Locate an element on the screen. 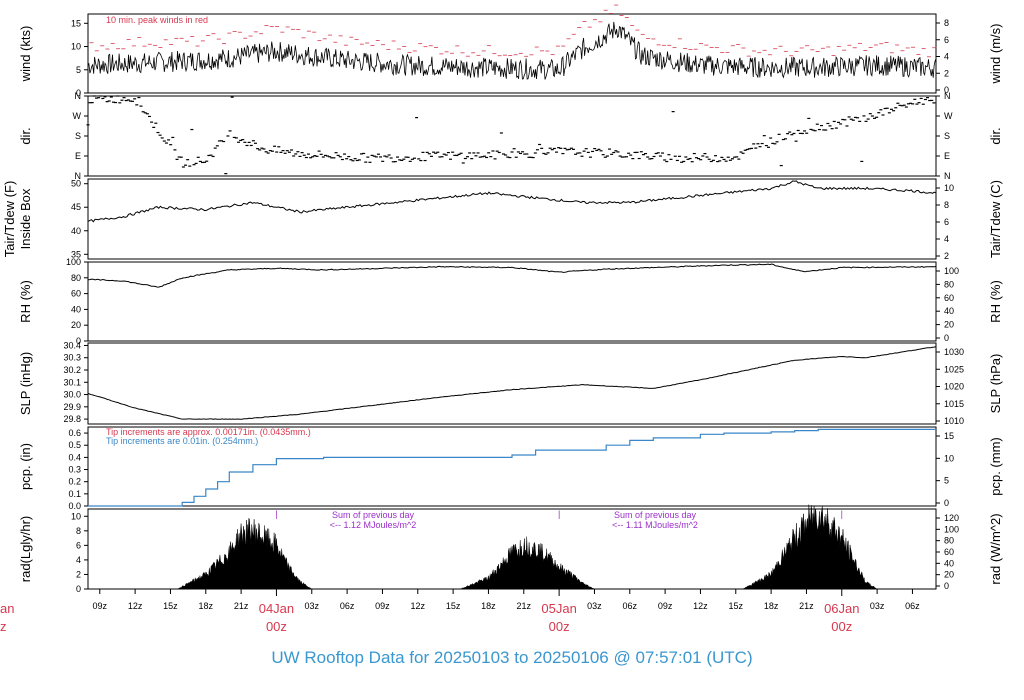 The width and height of the screenshot is (1024, 700). panel-frame-slp is located at coordinates (512, 383).